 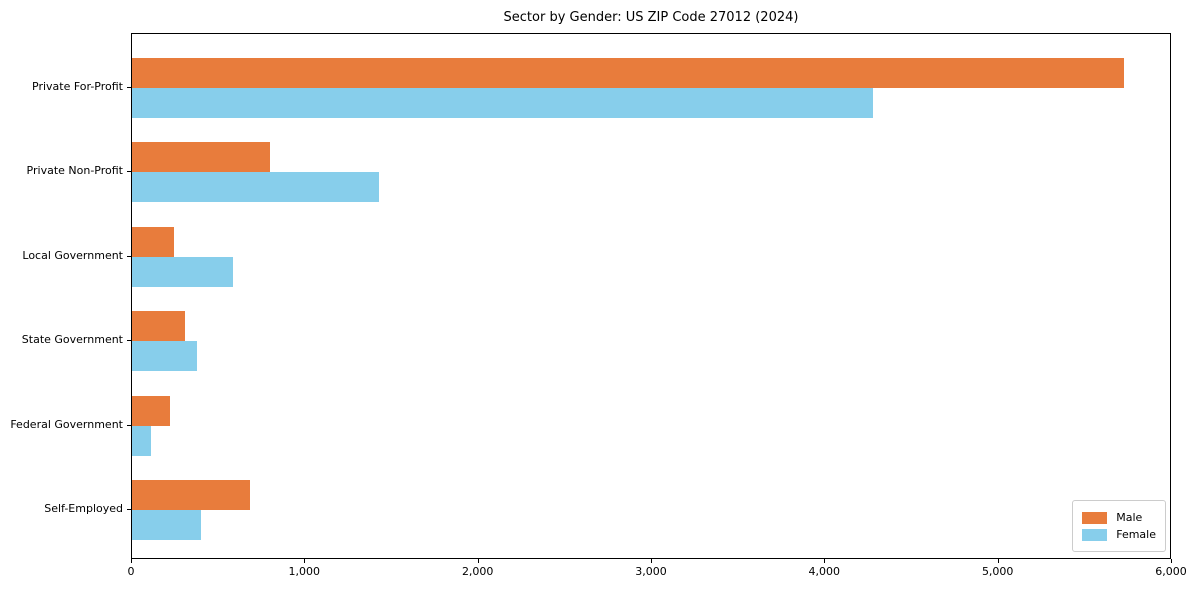 I want to click on x-tick-label: 3,000, so click(x=651, y=571).